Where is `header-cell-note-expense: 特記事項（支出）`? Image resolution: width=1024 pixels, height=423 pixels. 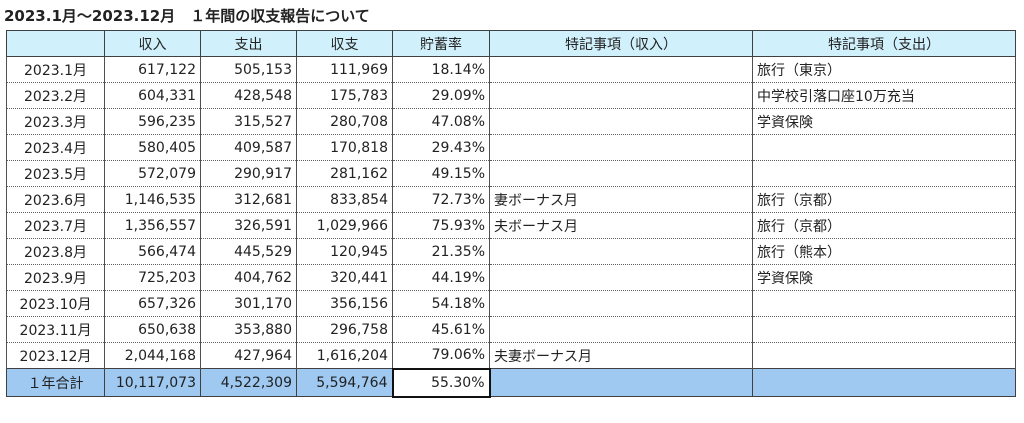
header-cell-note-expense: 特記事項（支出） is located at coordinates (884, 43).